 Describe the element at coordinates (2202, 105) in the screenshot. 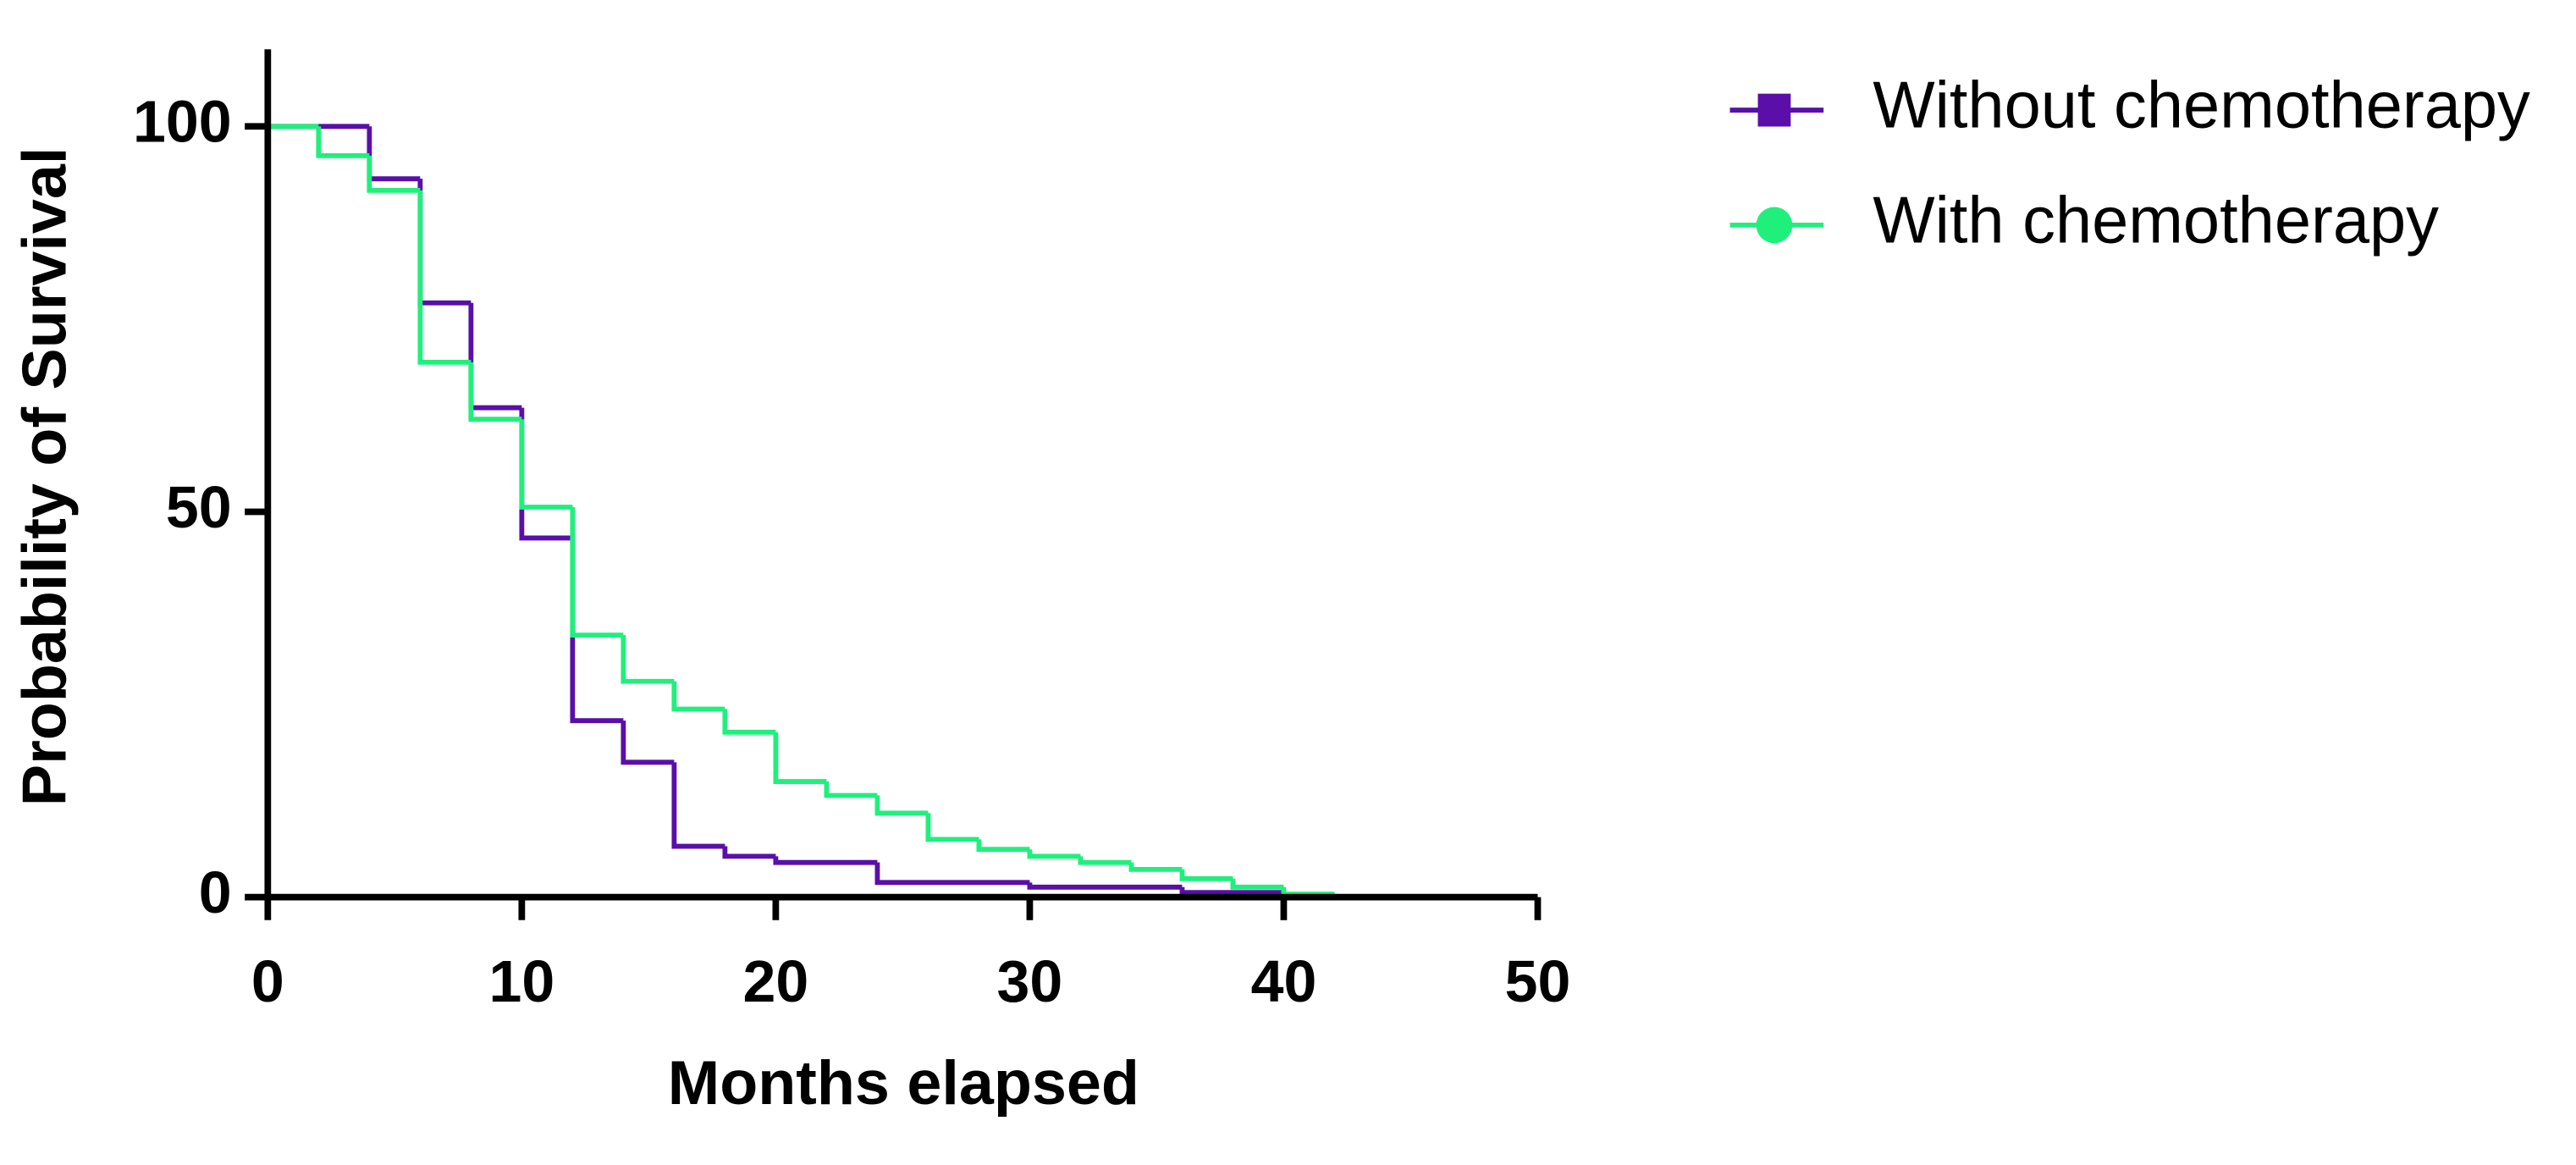

I see `legend-label: Without chemotherapy` at that location.